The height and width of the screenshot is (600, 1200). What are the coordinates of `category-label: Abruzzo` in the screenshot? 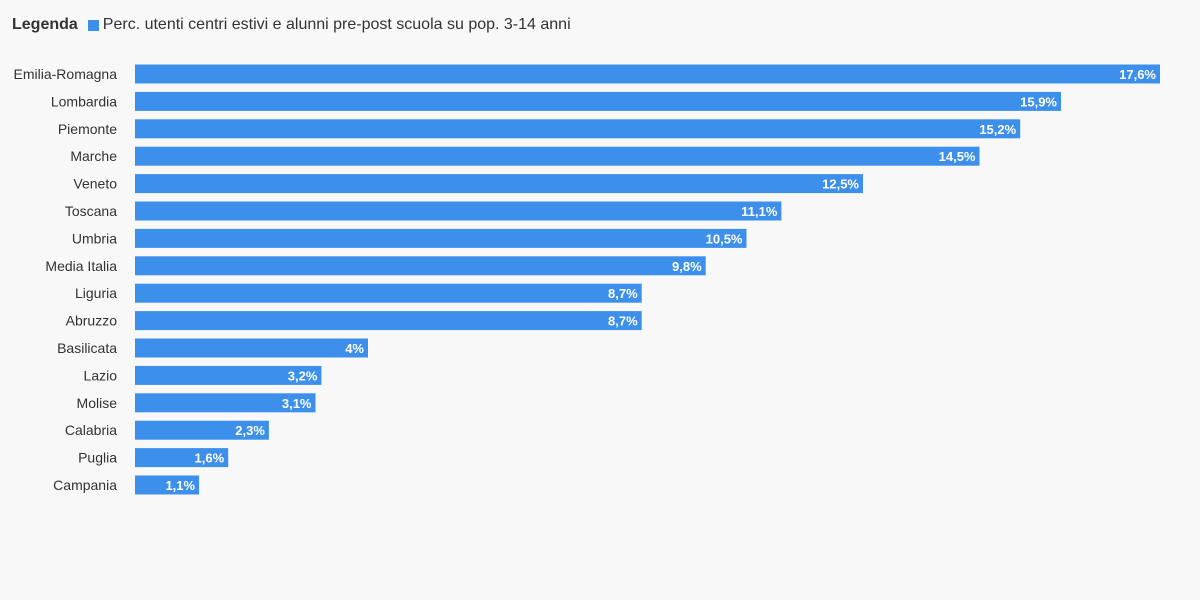 It's located at (92, 321).